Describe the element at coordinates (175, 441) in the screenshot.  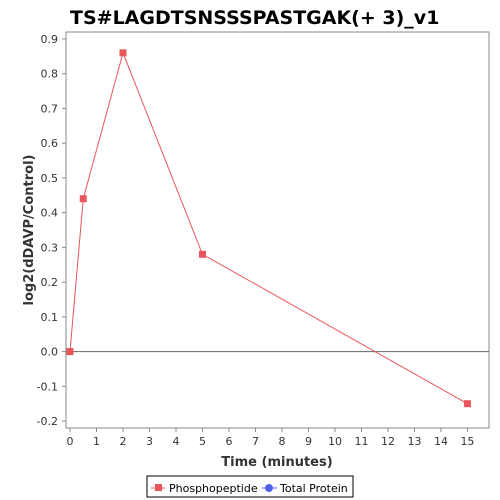
I see `x-tick-label: 4` at that location.